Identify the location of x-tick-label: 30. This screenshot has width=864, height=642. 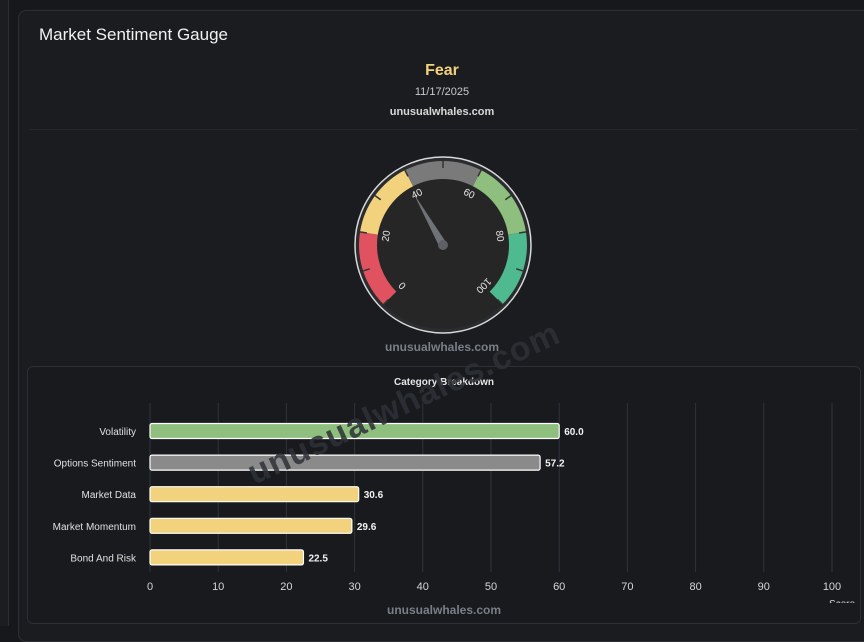
(354, 587).